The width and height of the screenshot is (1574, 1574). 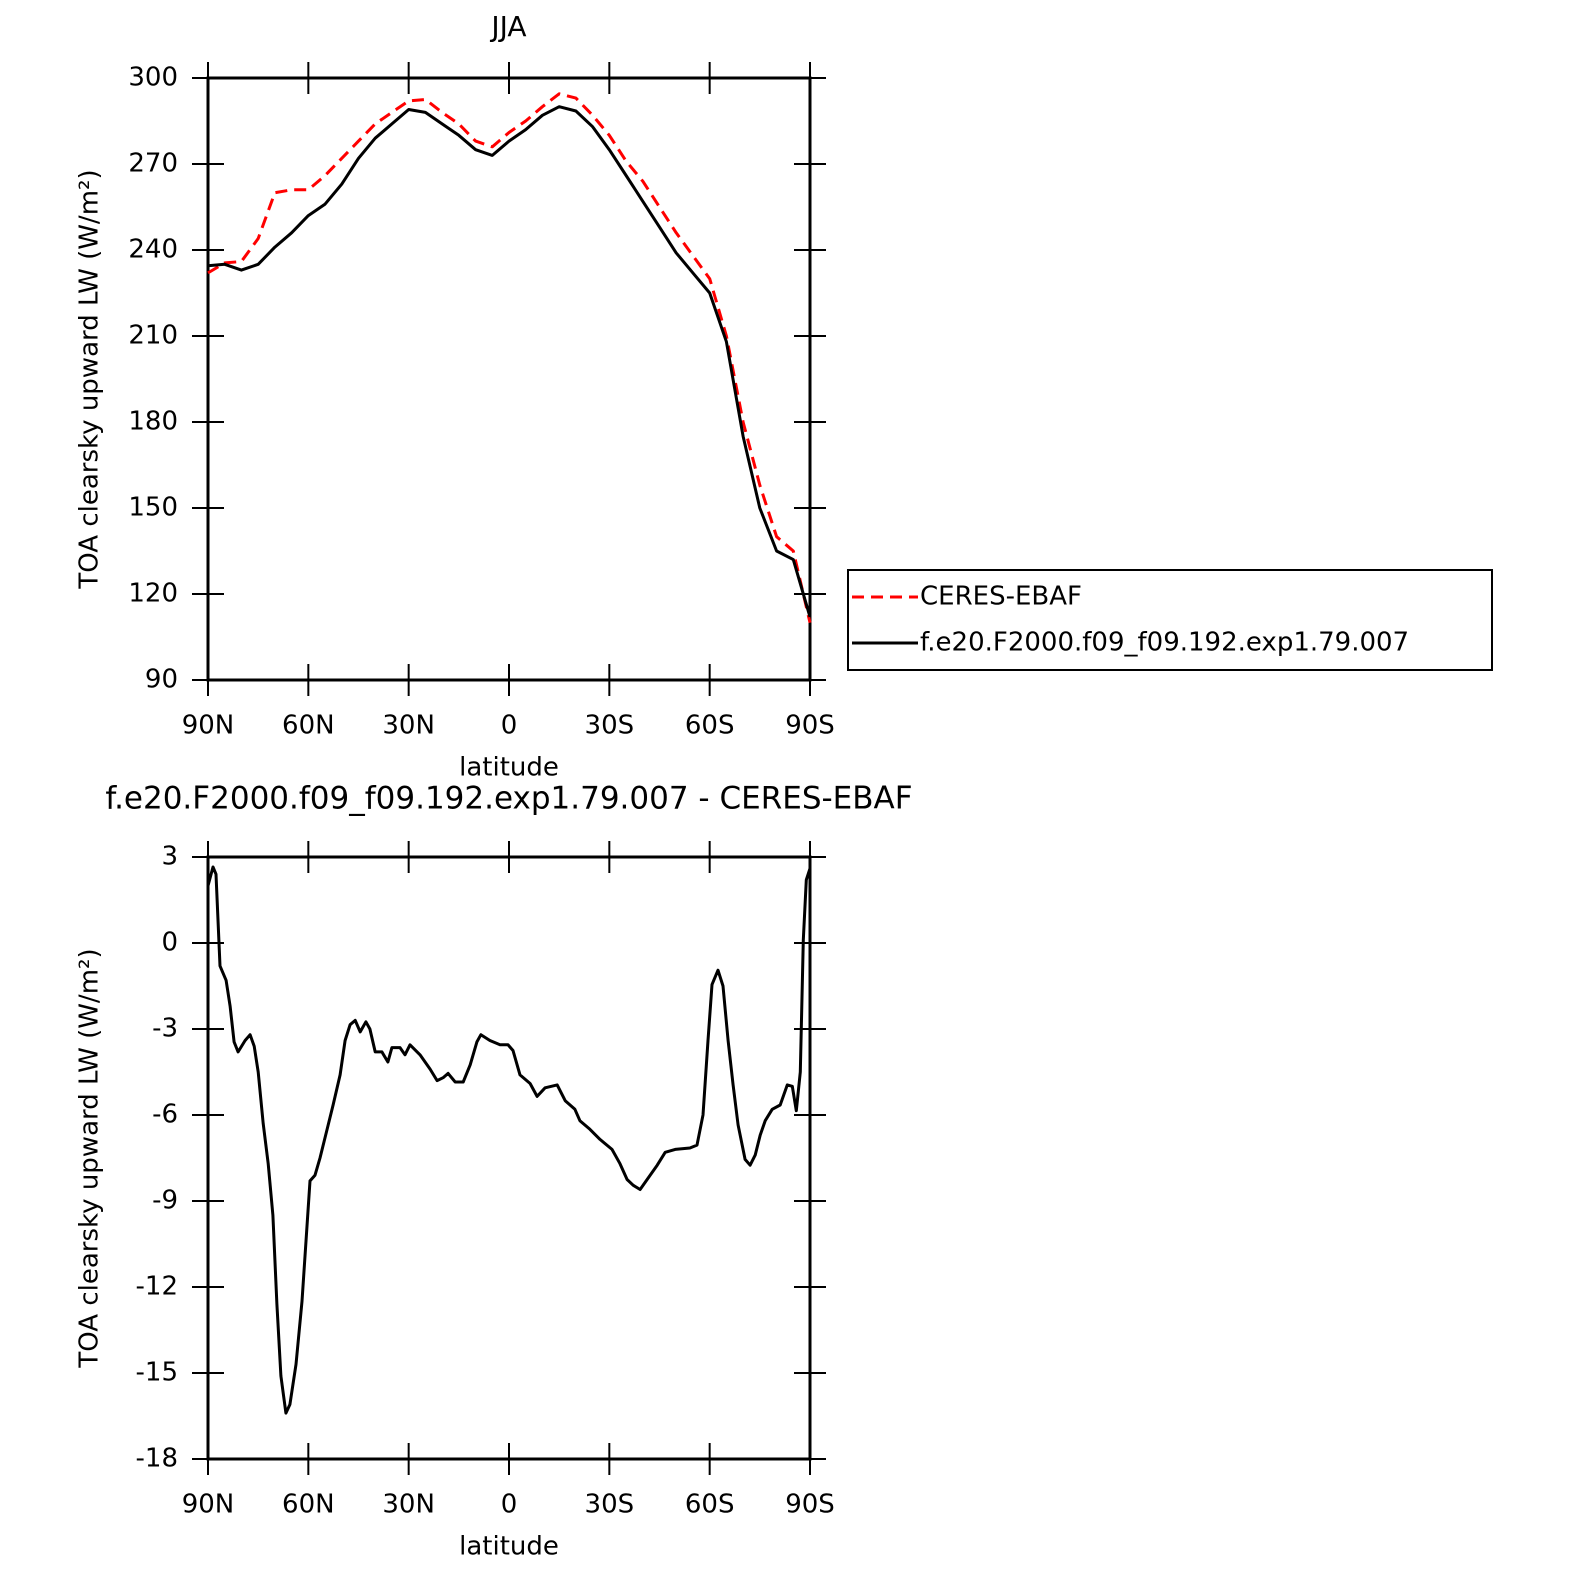 What do you see at coordinates (1170, 620) in the screenshot?
I see `legend-box` at bounding box center [1170, 620].